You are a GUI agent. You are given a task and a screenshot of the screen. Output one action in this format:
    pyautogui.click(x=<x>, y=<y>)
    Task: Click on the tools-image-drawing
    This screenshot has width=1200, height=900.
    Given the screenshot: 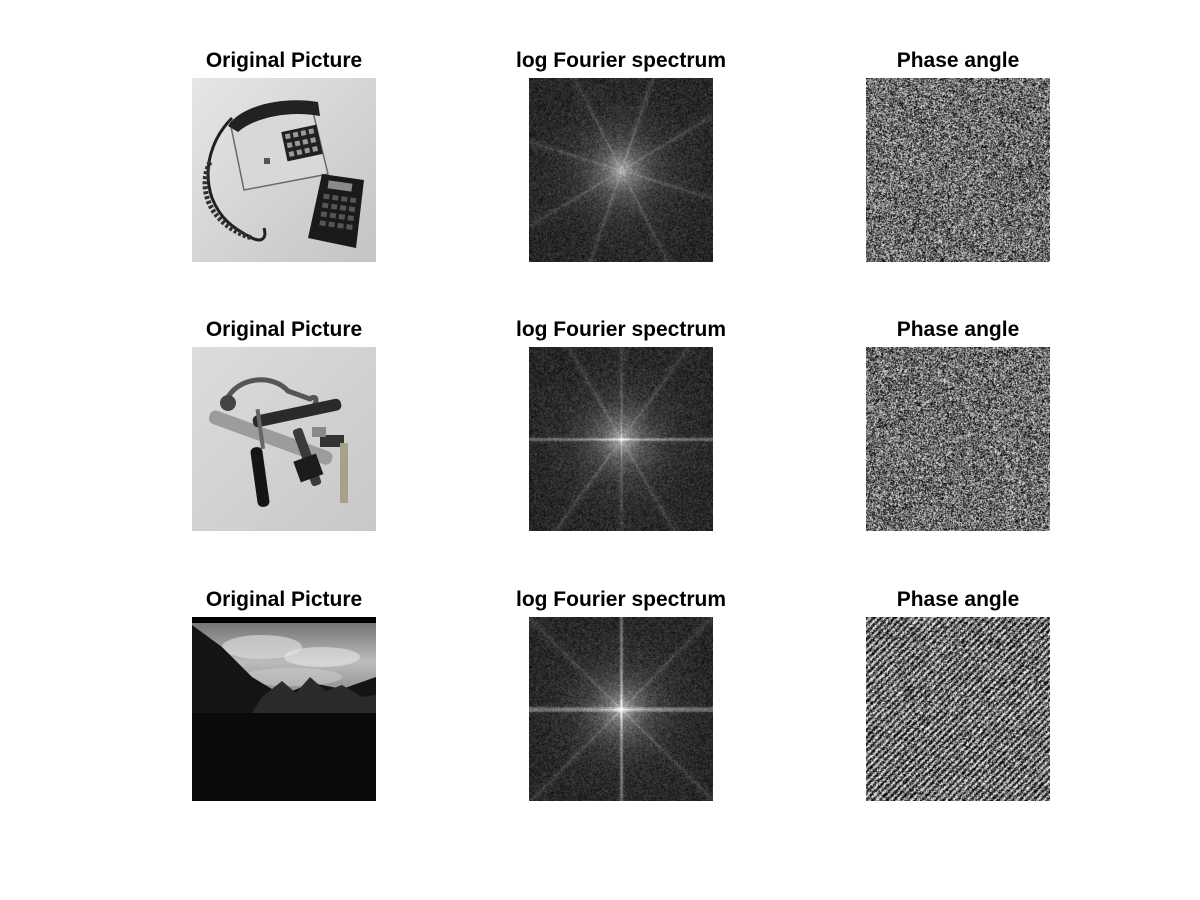 What is the action you would take?
    pyautogui.click(x=284, y=439)
    